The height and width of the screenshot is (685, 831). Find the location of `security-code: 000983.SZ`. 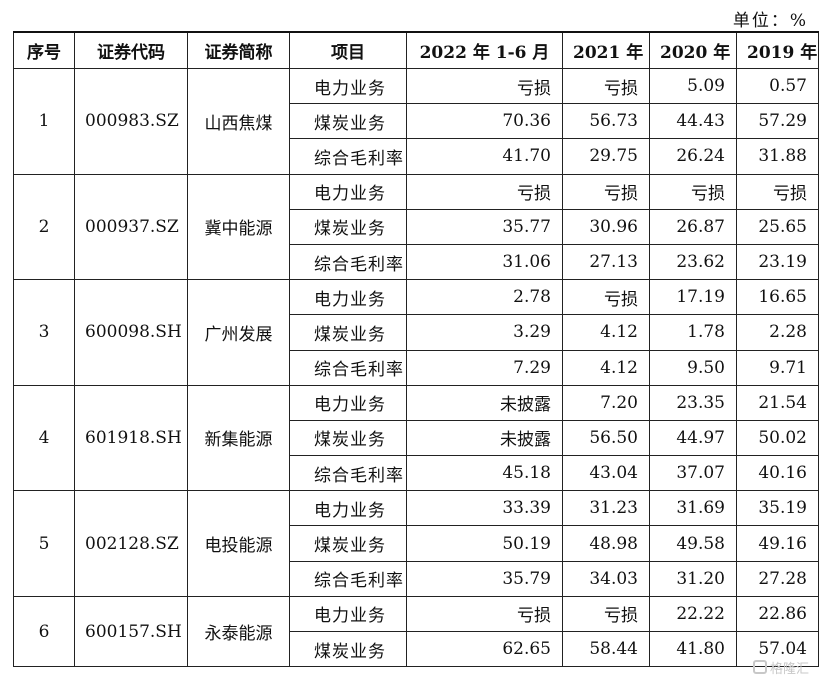

security-code: 000983.SZ is located at coordinates (131, 121).